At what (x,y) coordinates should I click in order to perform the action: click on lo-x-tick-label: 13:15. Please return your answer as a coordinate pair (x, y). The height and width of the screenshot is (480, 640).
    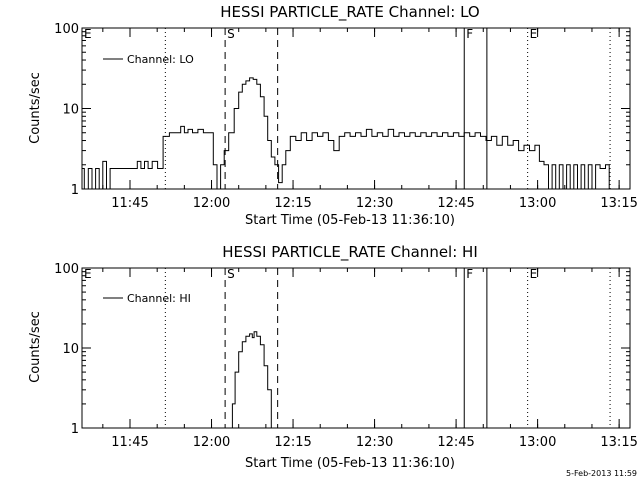
    Looking at the image, I should click on (618, 203).